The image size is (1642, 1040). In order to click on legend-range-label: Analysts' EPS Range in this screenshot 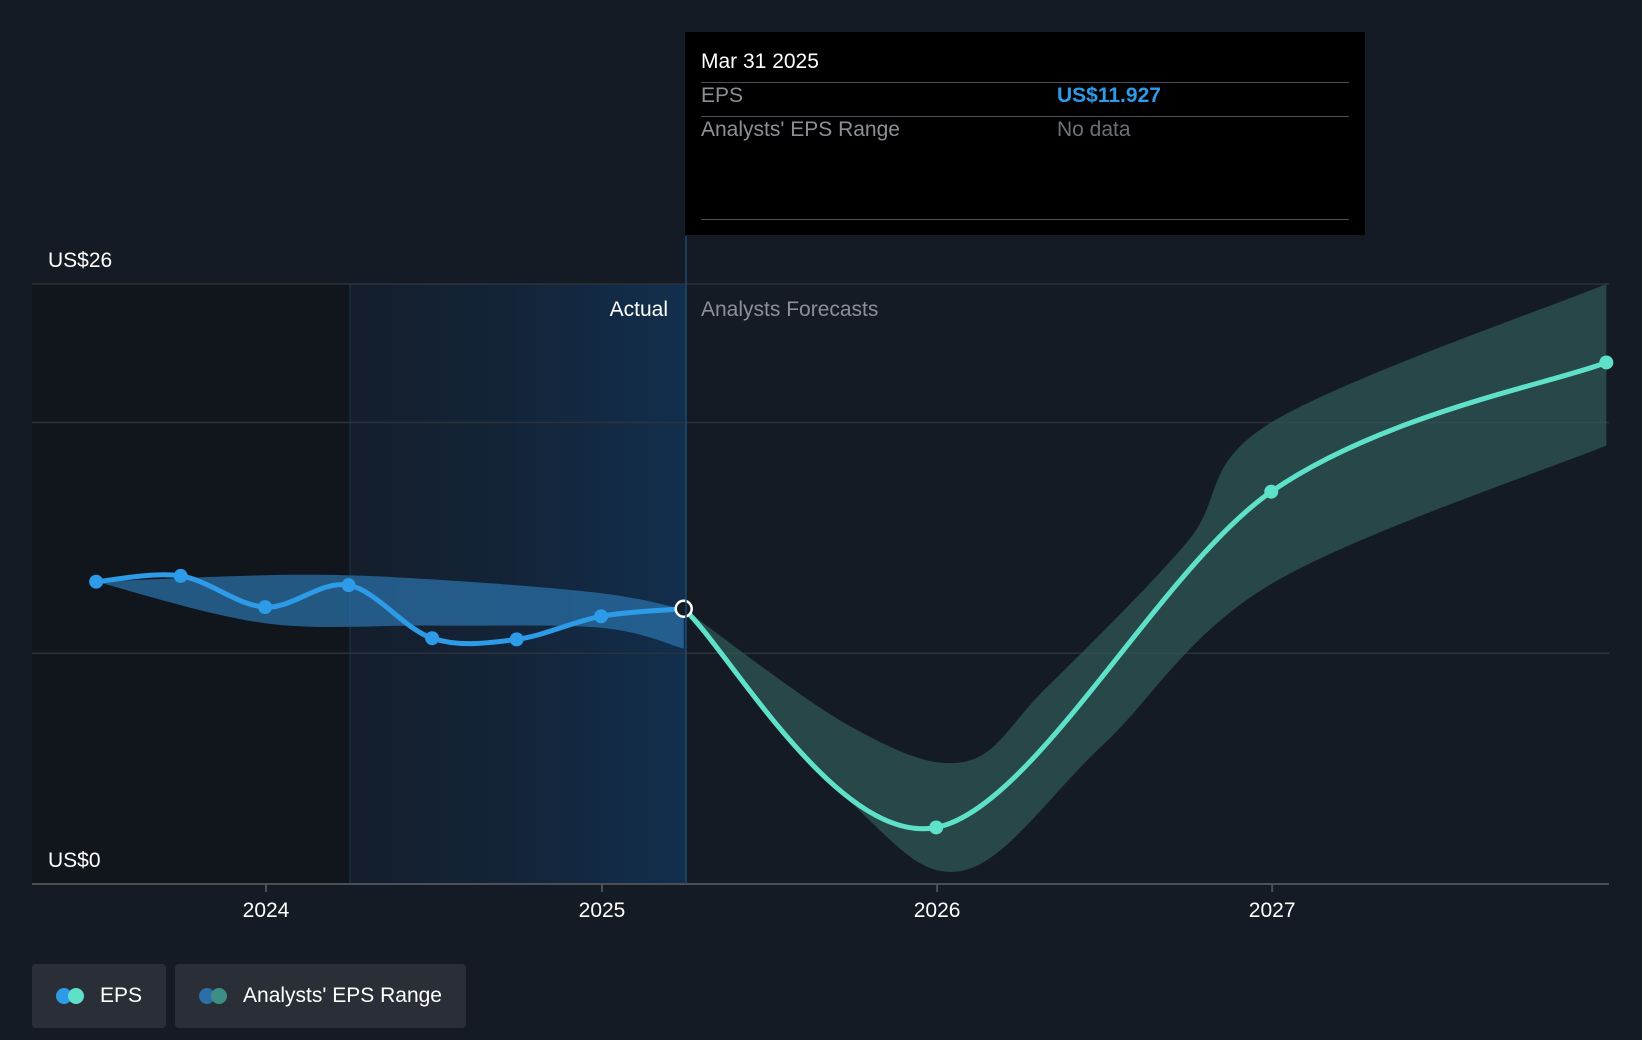, I will do `click(342, 995)`.